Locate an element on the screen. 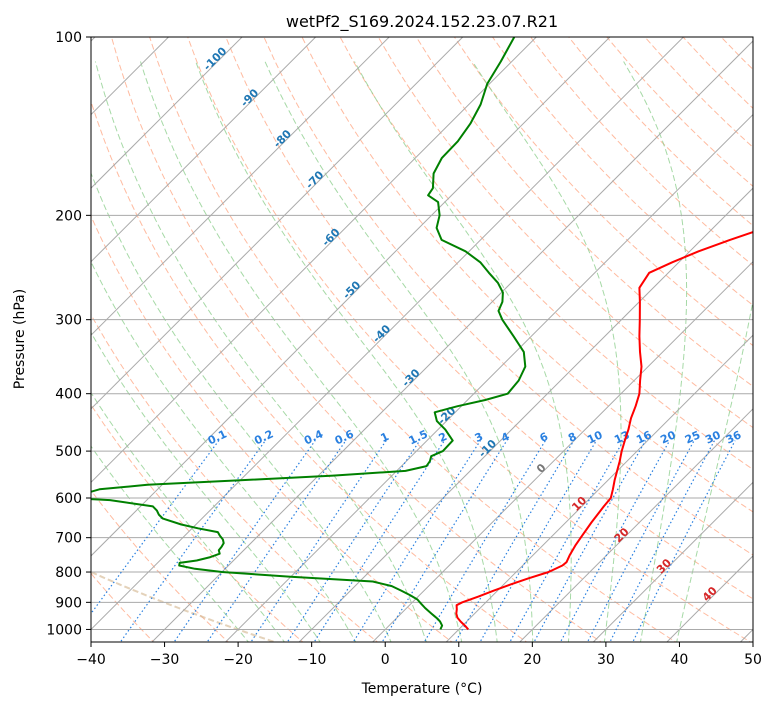 This screenshot has height=712, width=775. isotherm-label: -50 is located at coordinates (351, 289).